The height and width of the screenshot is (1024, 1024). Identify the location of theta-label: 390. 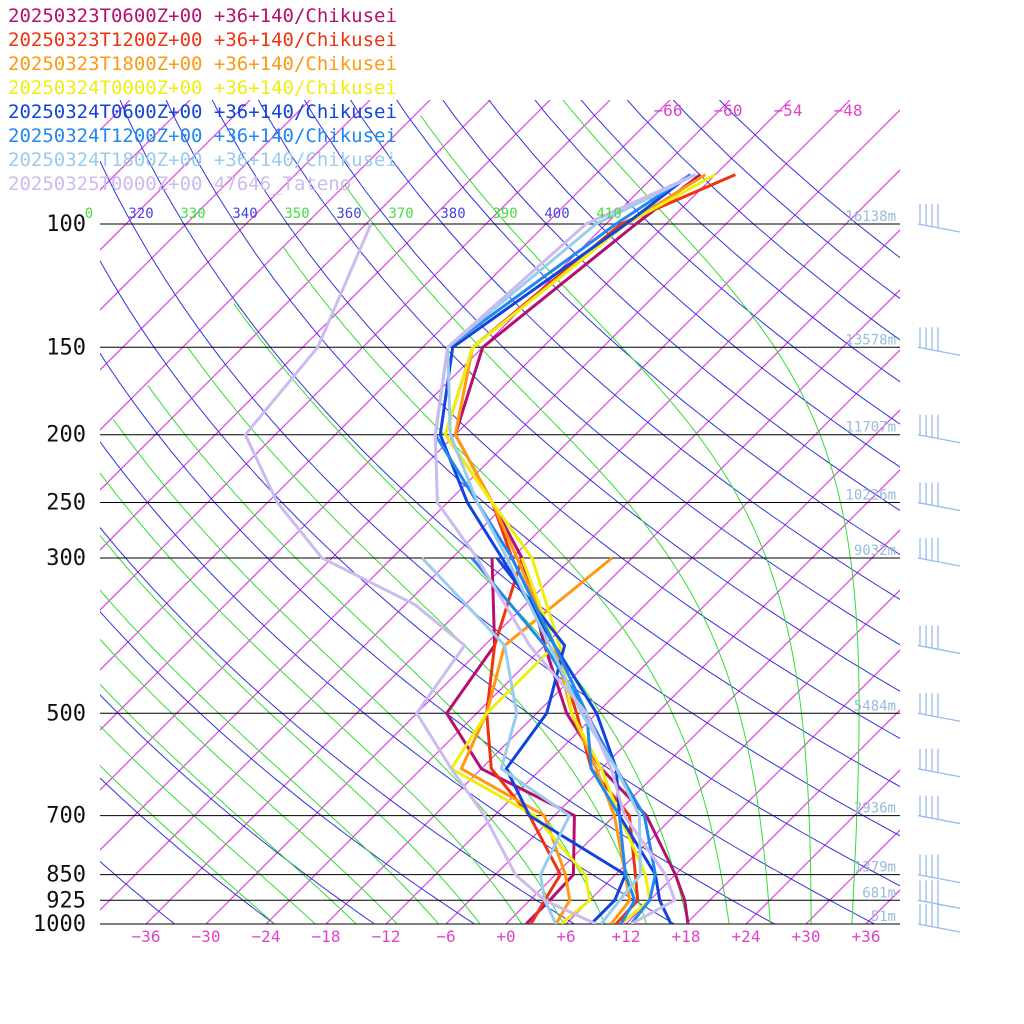
(504, 214).